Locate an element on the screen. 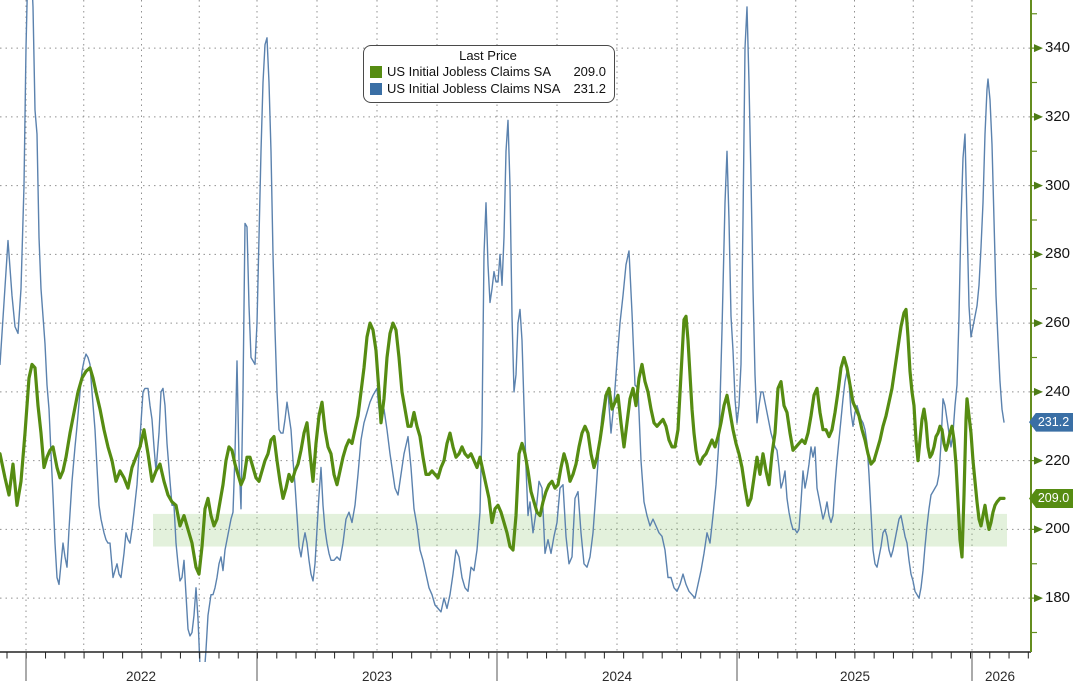  legend-row-nsa: US Initial Jobless Claims NSA 231.2 is located at coordinates (488, 89).